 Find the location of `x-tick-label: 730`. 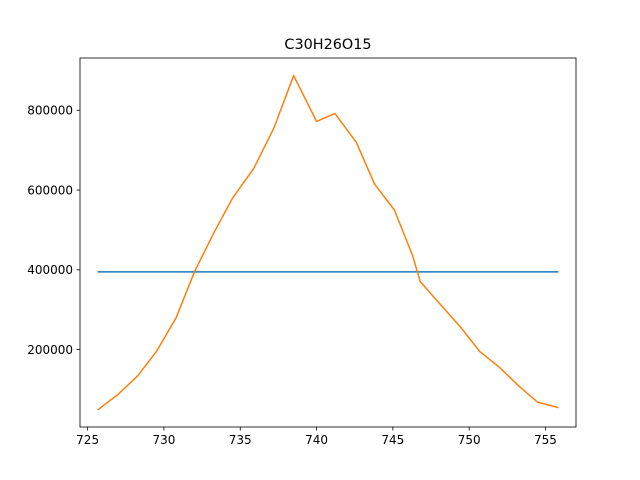

x-tick-label: 730 is located at coordinates (163, 440).